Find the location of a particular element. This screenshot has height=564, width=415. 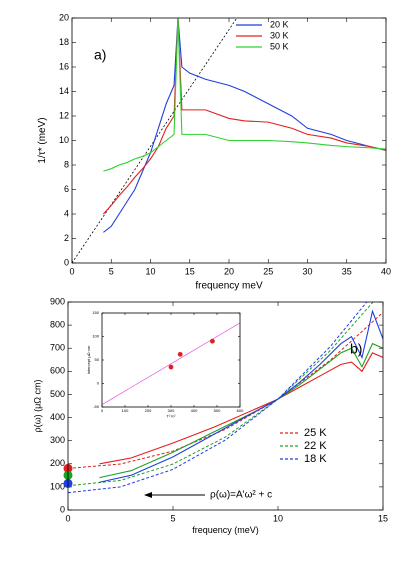

y-axis-label: 1/τ* (meV) is located at coordinates (42, 140).